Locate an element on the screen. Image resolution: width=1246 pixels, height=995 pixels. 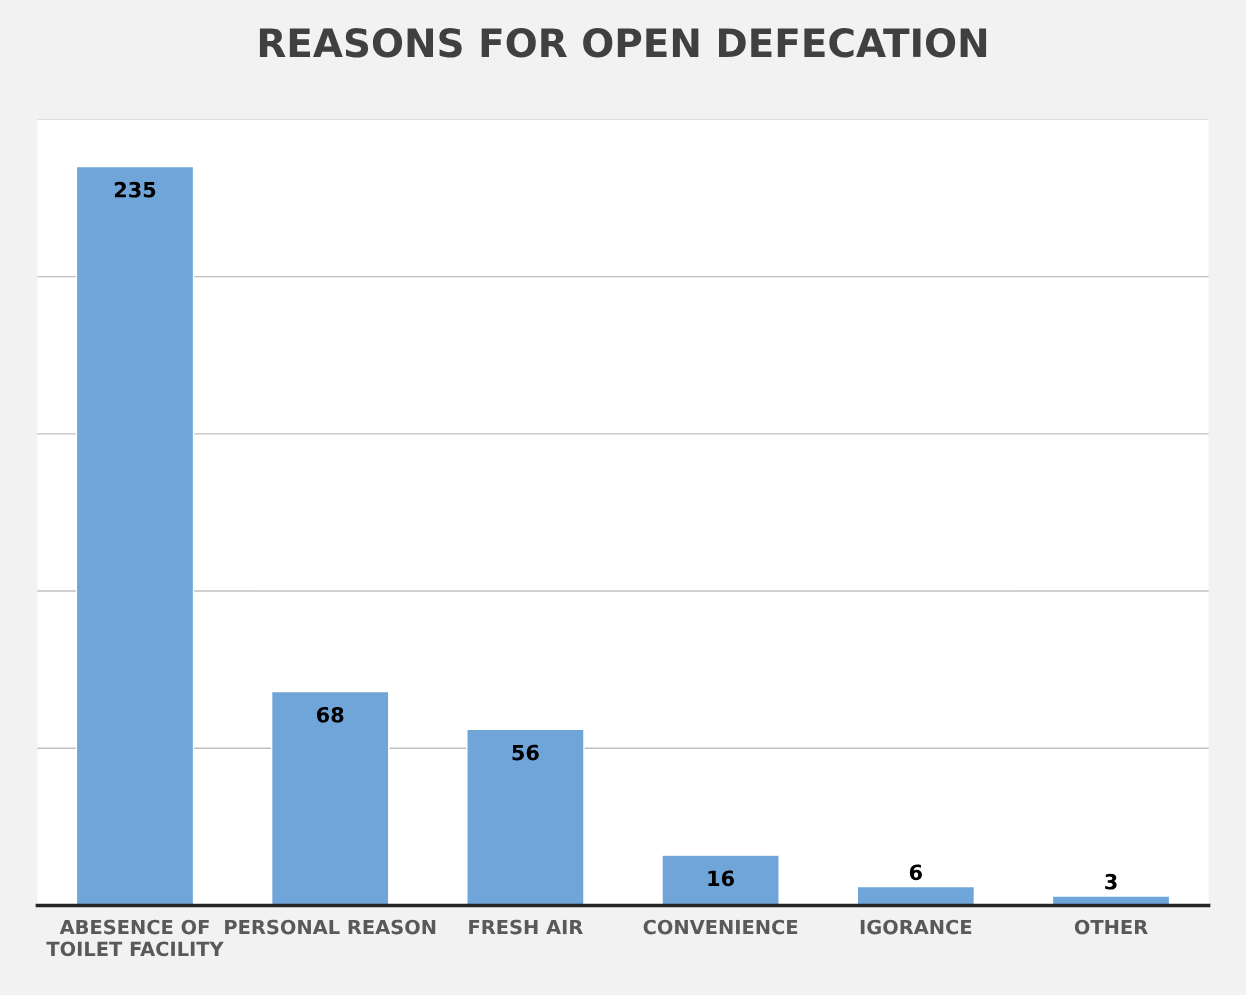
x-tick-label: IGORANCE is located at coordinates (916, 927).